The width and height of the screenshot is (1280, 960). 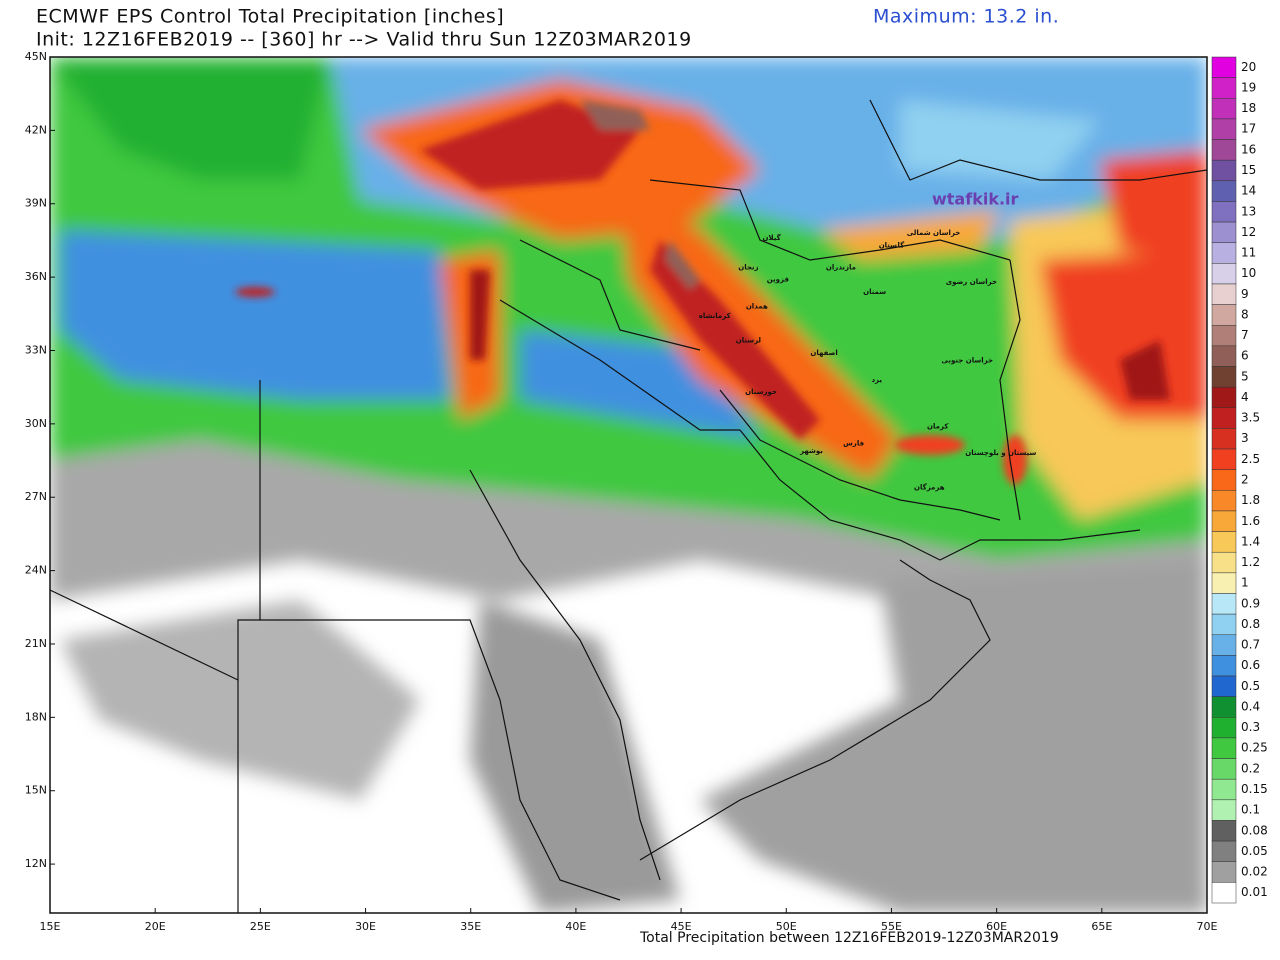 What do you see at coordinates (1254, 872) in the screenshot?
I see `colorbar-label: 0.02` at bounding box center [1254, 872].